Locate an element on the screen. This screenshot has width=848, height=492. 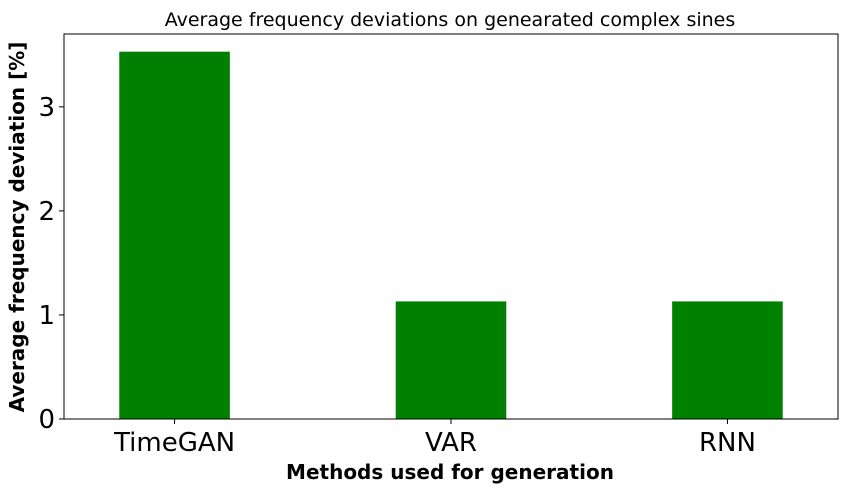
y-tick-label: 2 is located at coordinates (46, 212).